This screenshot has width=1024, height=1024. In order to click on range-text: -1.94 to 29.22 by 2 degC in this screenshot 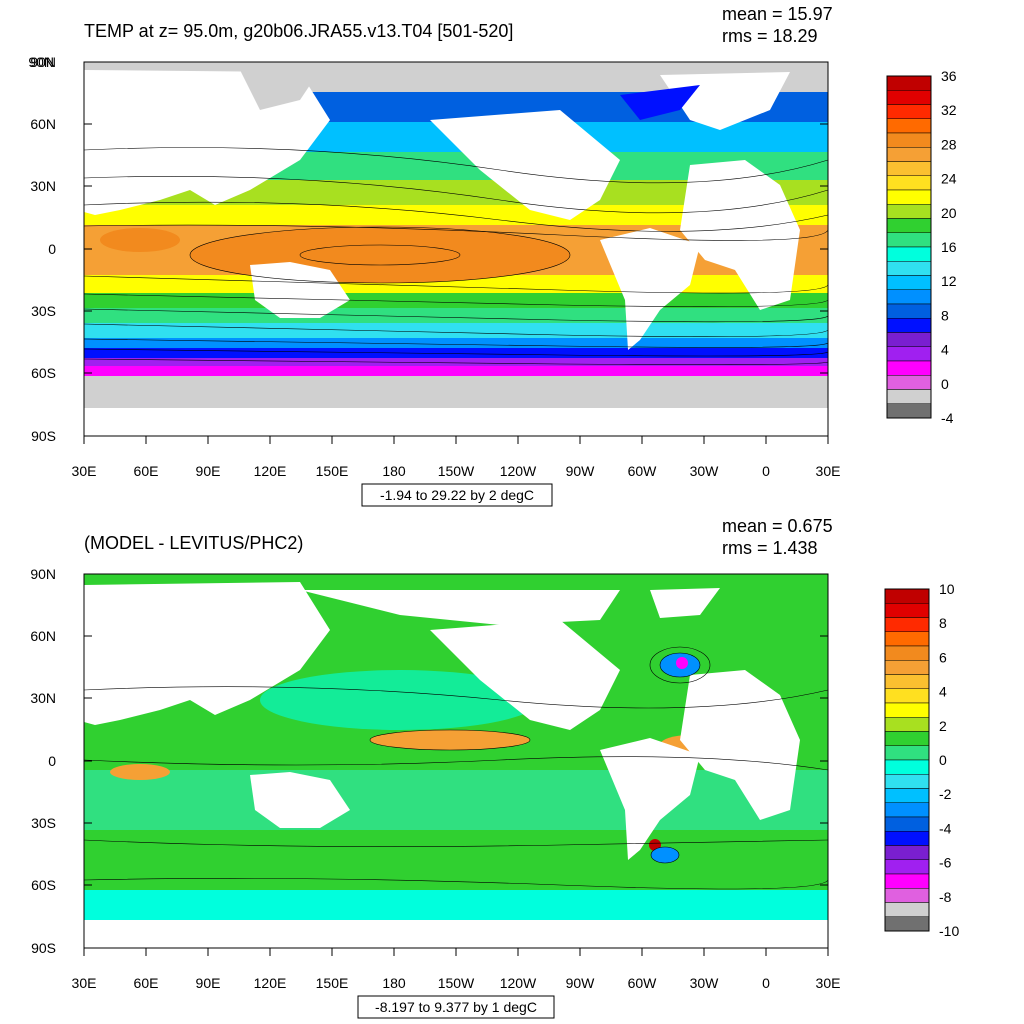, I will do `click(457, 495)`.